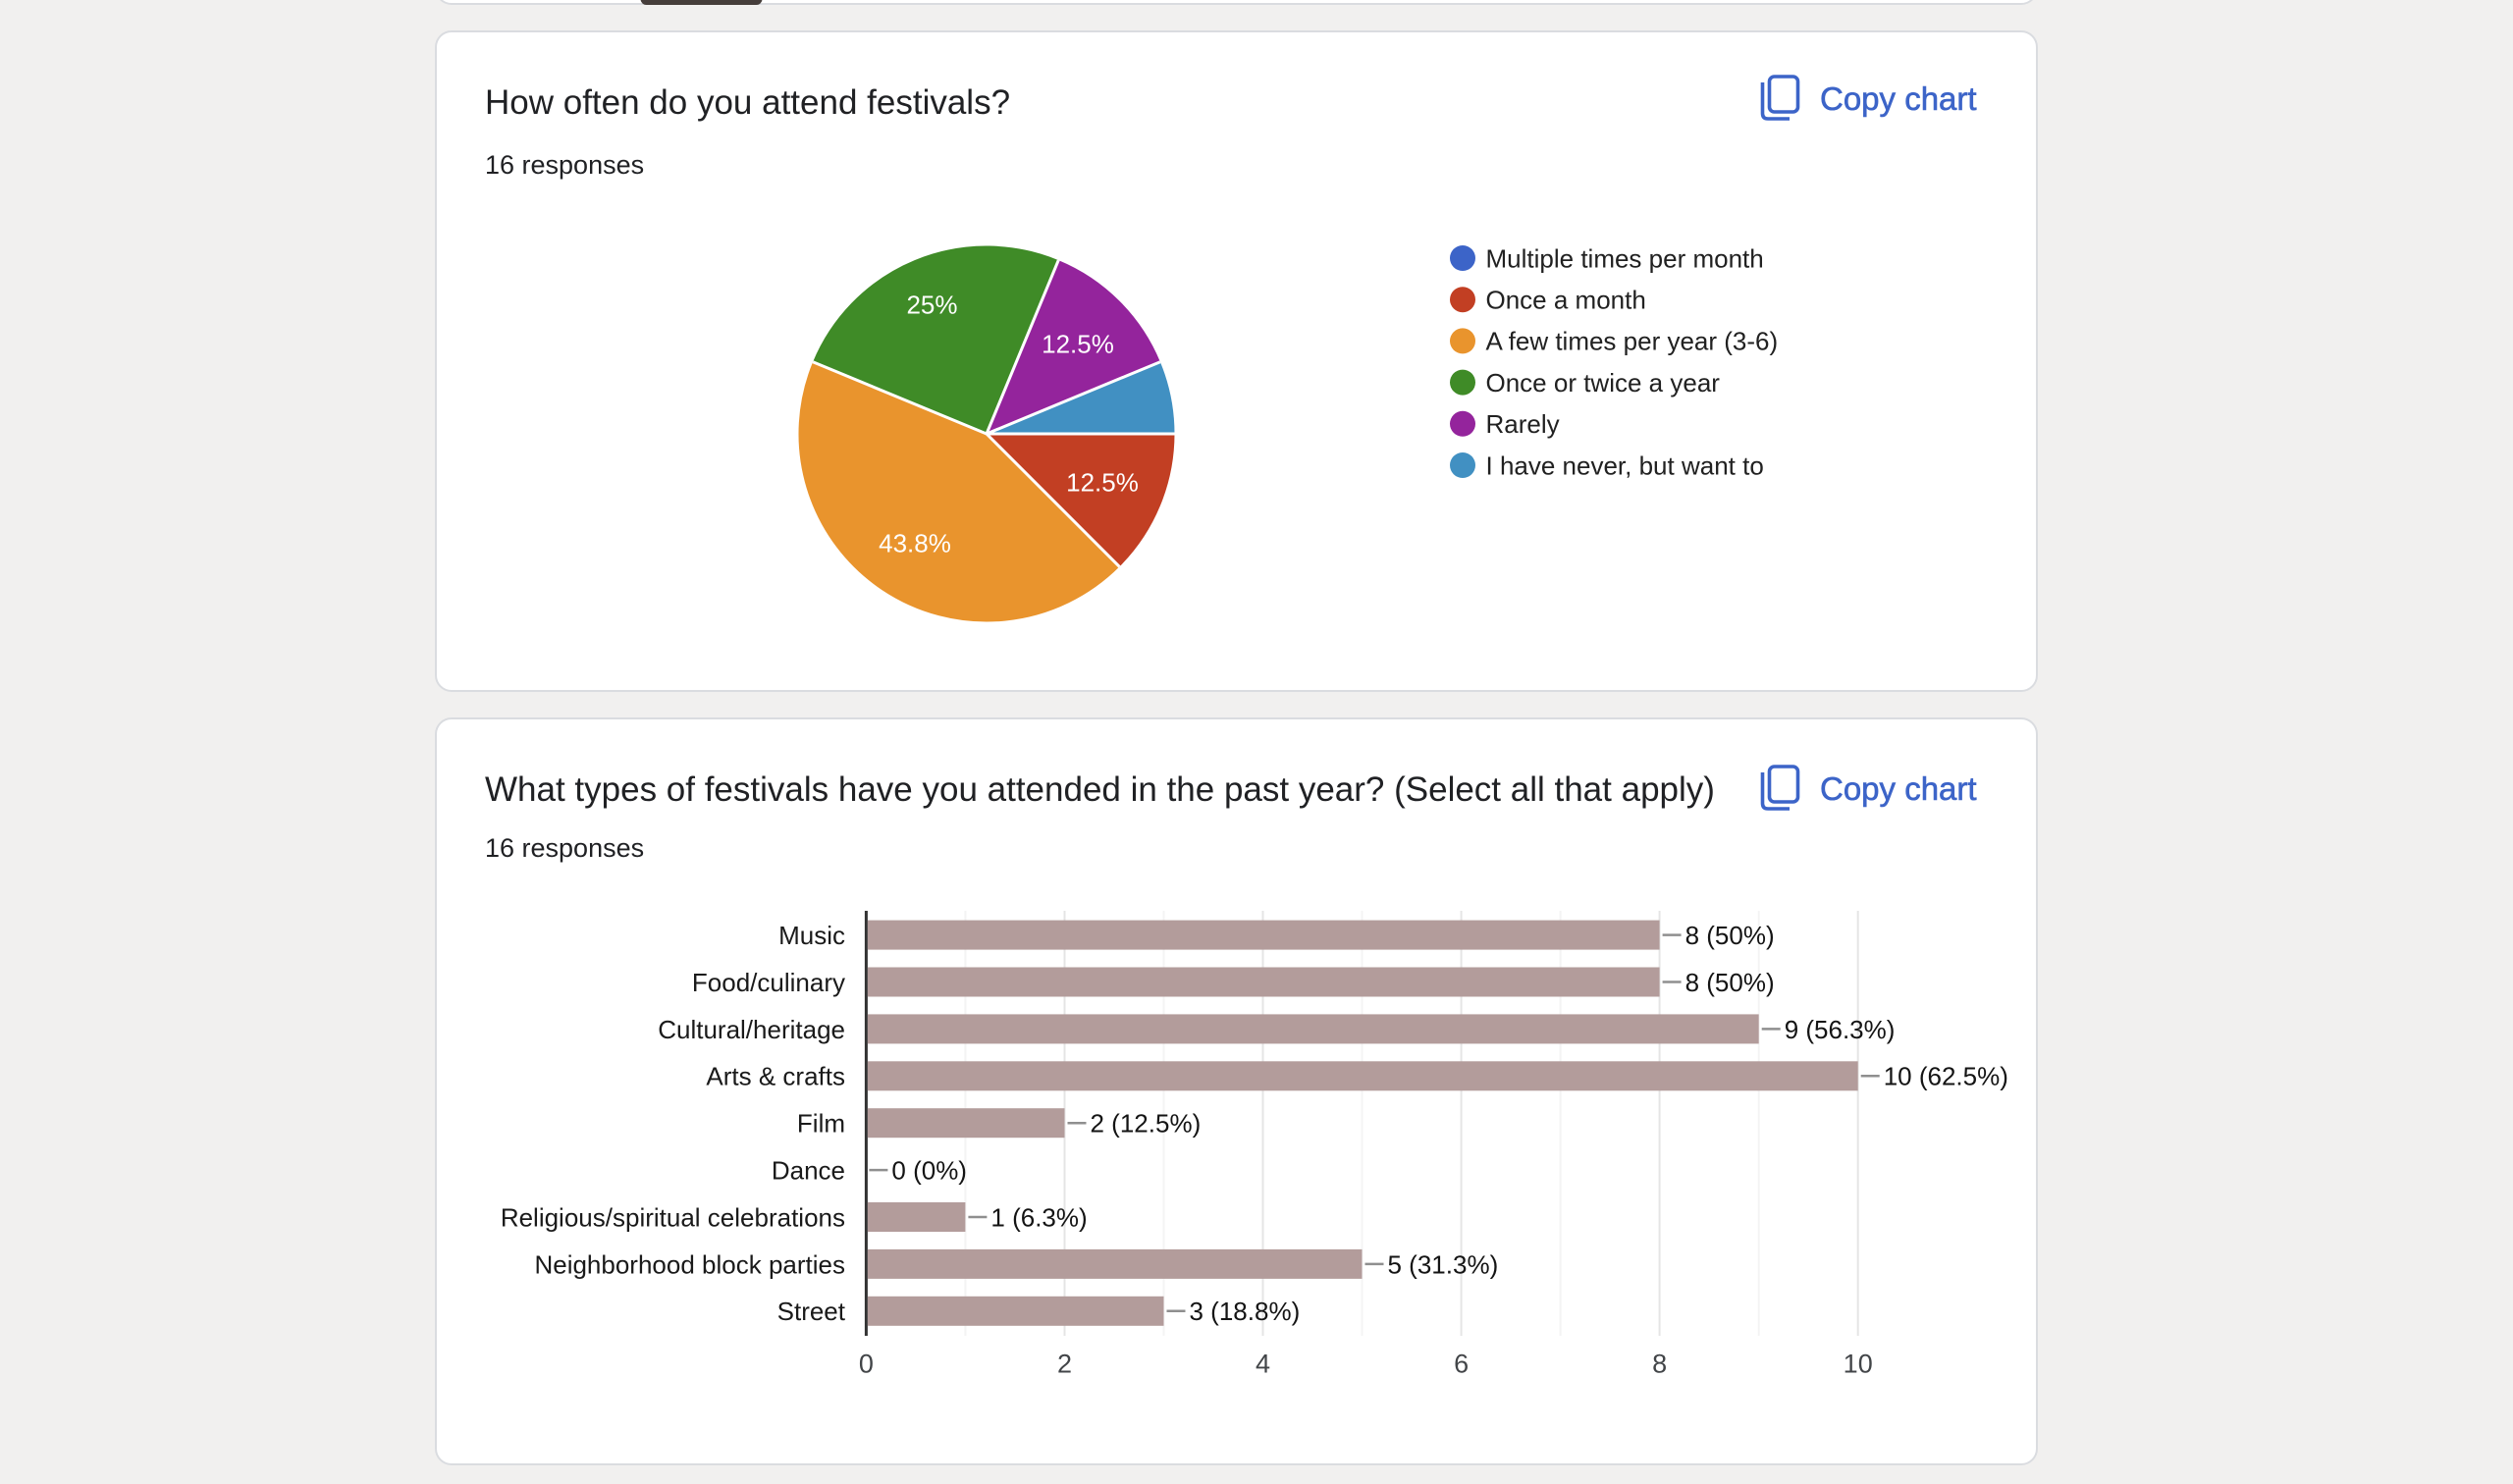 This screenshot has width=2513, height=1484. Describe the element at coordinates (1263, 1364) in the screenshot. I see `svg-text: 4` at that location.